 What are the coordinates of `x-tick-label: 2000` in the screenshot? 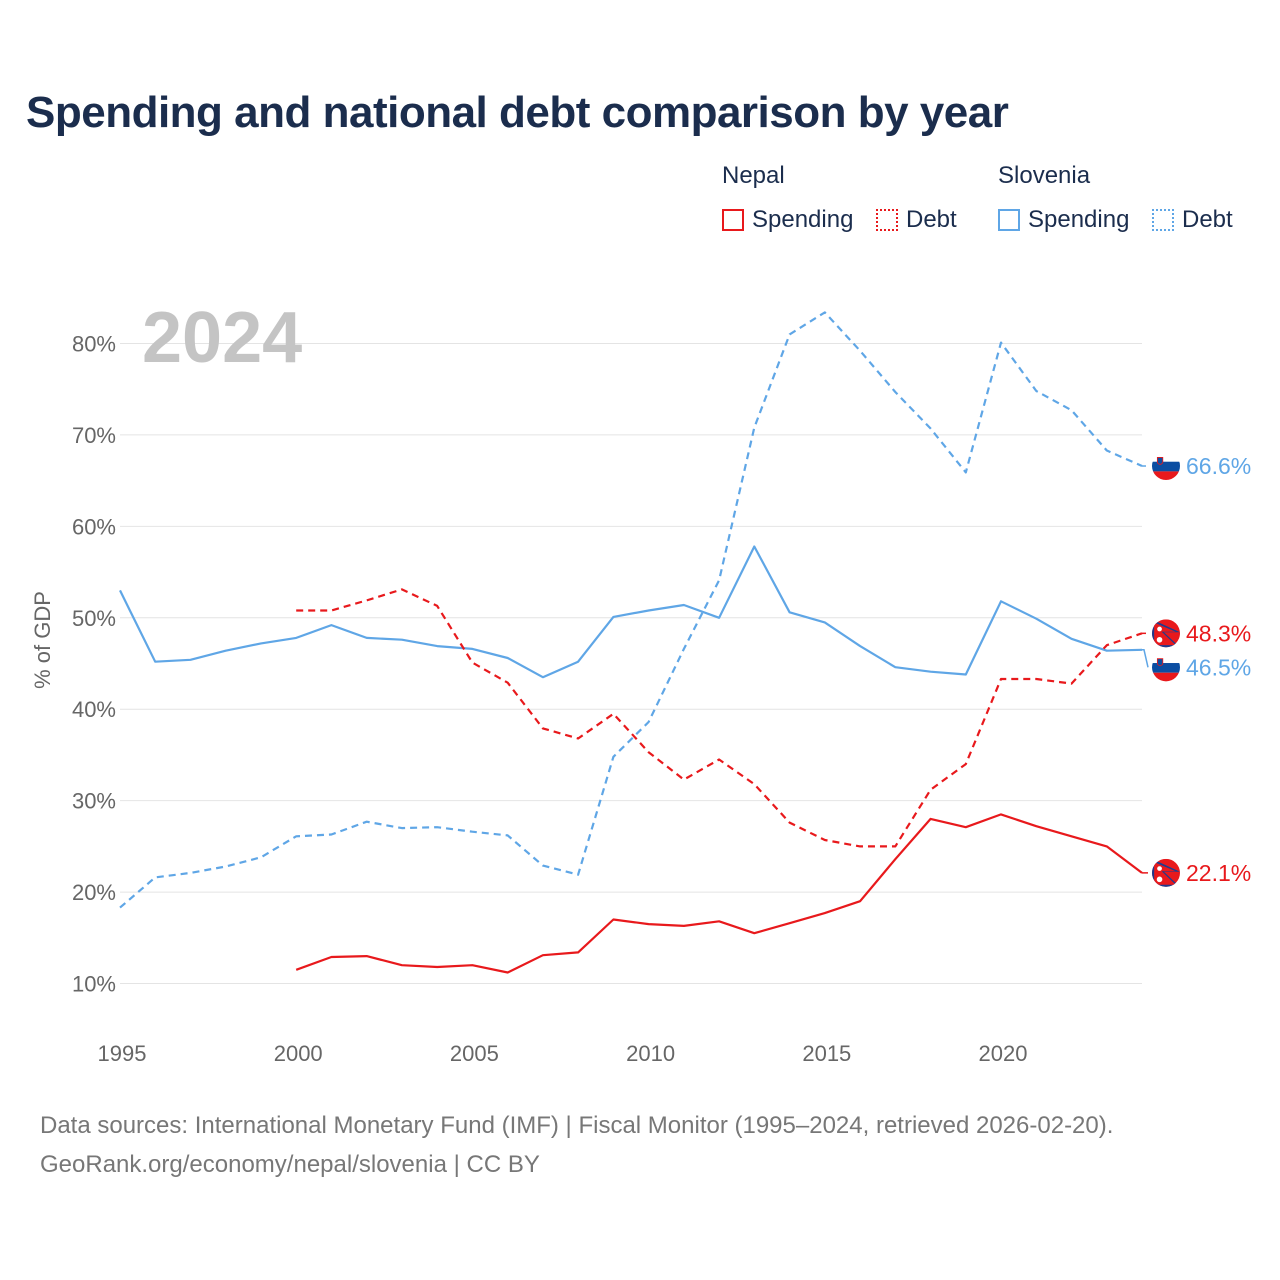 It's located at (298, 1053).